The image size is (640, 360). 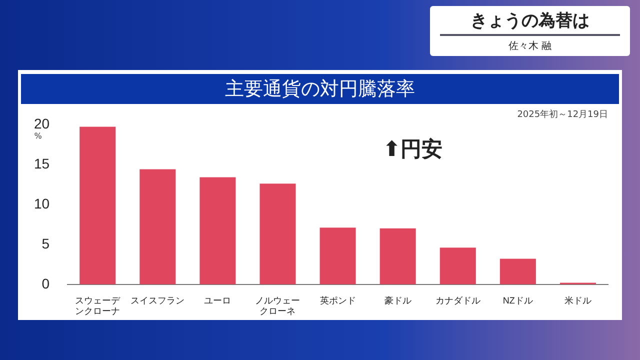 I want to click on x-tick-label: 豪ドル, so click(x=398, y=300).